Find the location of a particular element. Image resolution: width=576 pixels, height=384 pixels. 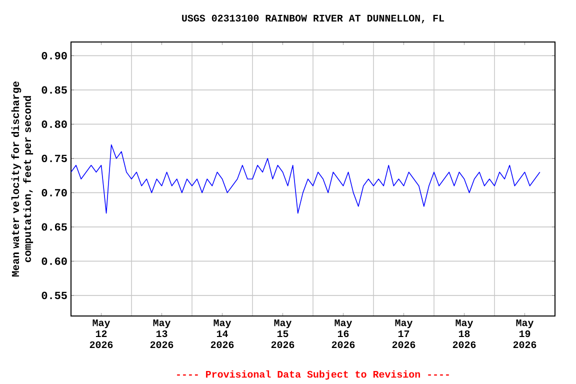

x-tick-label: May 19 2026 is located at coordinates (524, 334).